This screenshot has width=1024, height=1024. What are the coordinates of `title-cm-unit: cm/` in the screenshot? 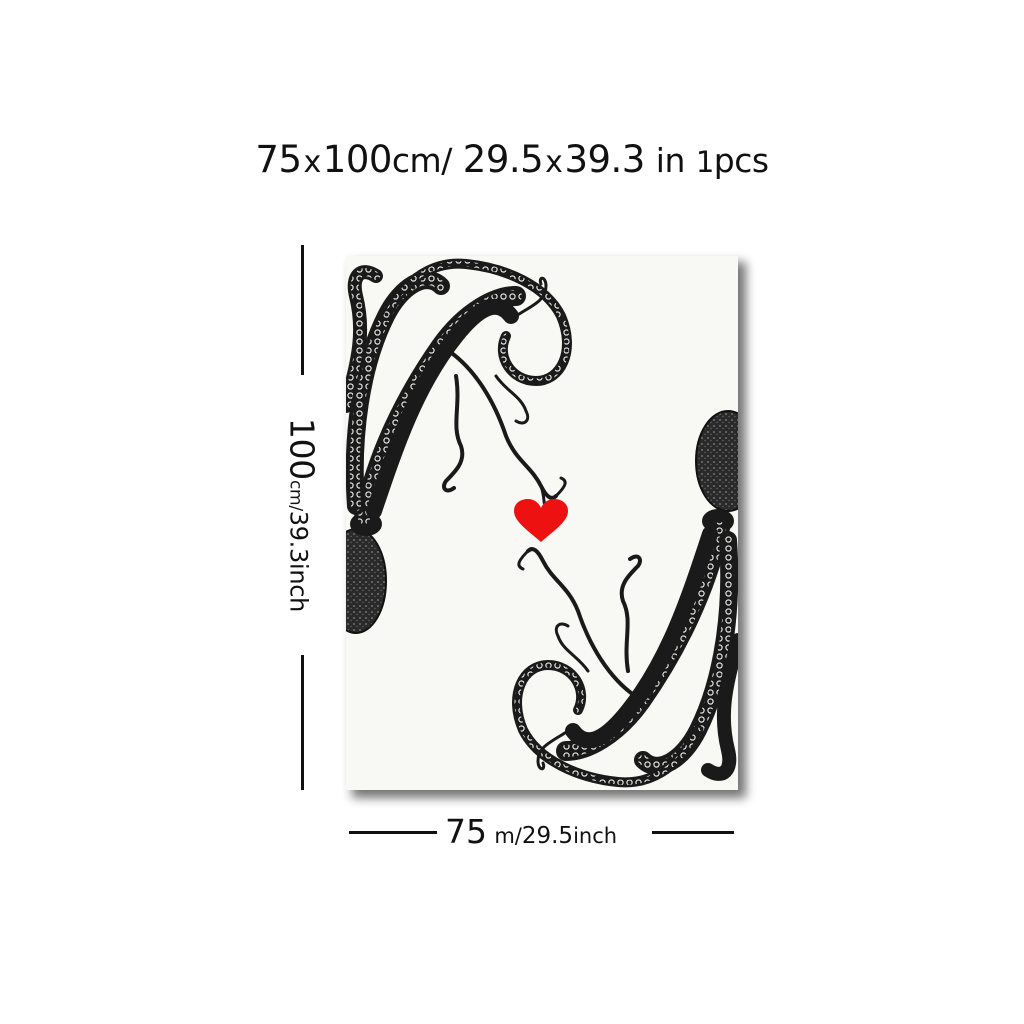 It's located at (421, 160).